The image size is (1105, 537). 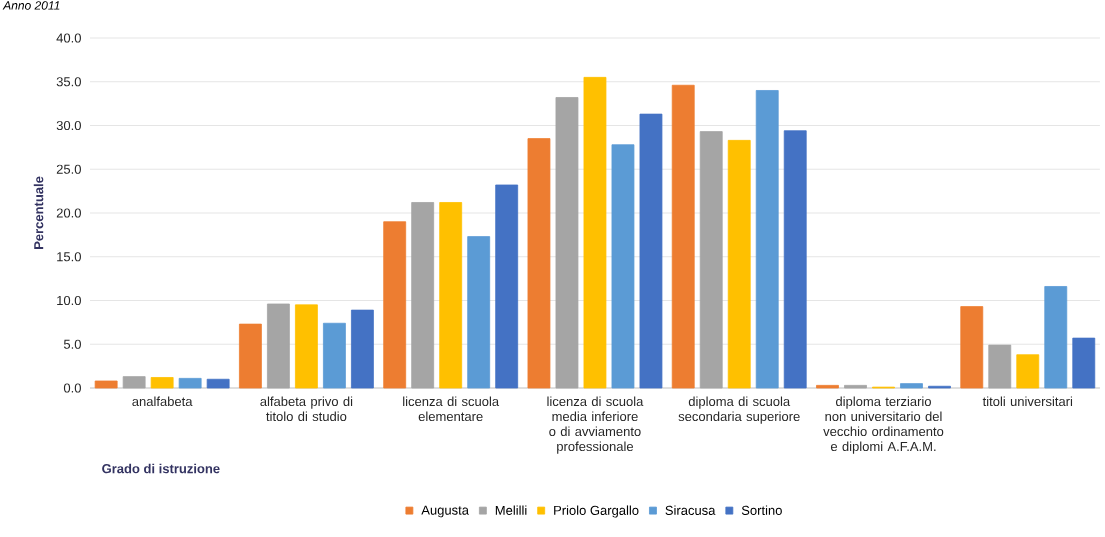 I want to click on legend-label: Melilli, so click(x=511, y=510).